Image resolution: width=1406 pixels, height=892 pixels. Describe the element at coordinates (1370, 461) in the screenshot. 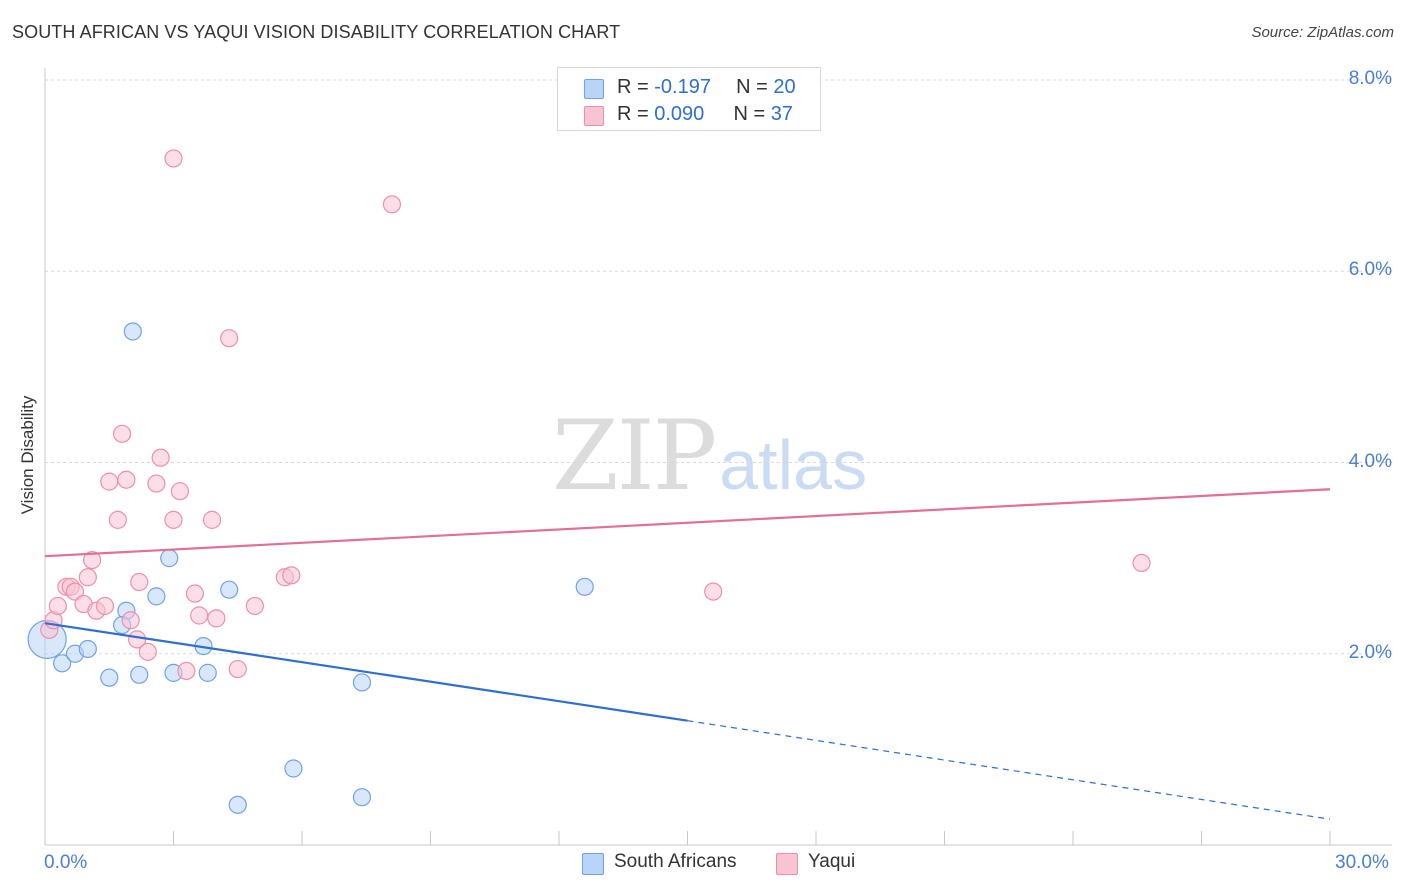

I see `y-tick-label: 4.0%` at that location.